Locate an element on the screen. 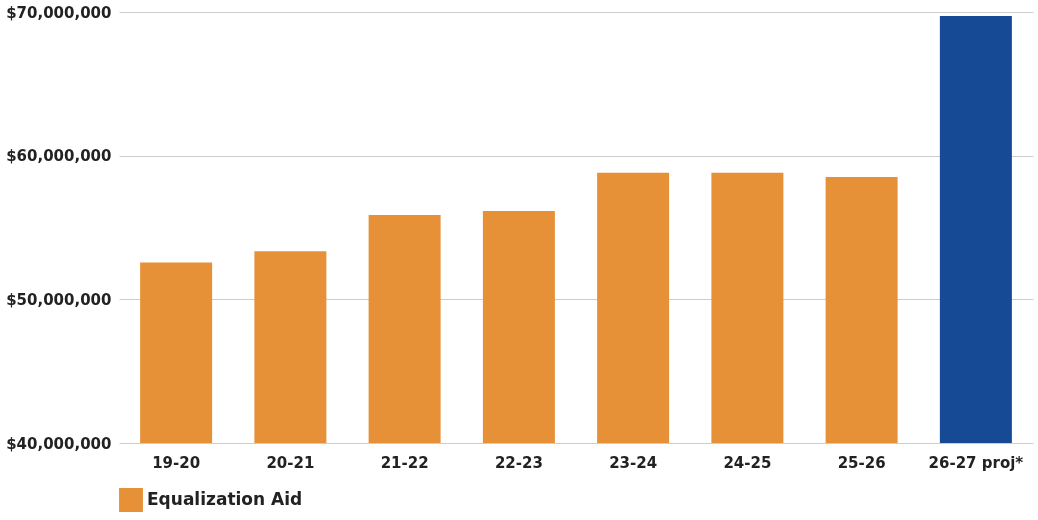  y-tick-label: $50,000,000 is located at coordinates (59, 299).